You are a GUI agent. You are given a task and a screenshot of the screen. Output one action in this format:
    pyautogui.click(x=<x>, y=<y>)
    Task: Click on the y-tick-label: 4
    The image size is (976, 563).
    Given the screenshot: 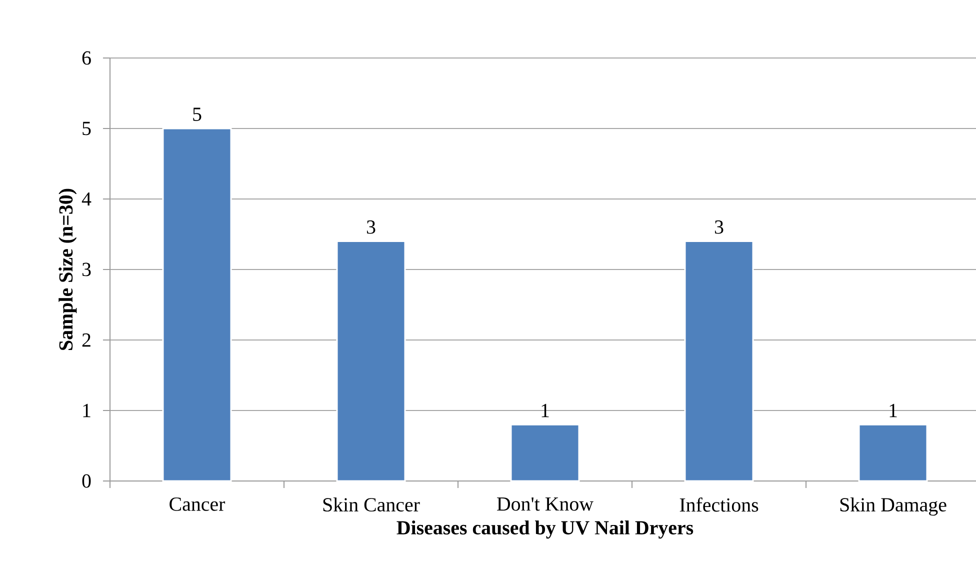 What is the action you would take?
    pyautogui.click(x=87, y=199)
    